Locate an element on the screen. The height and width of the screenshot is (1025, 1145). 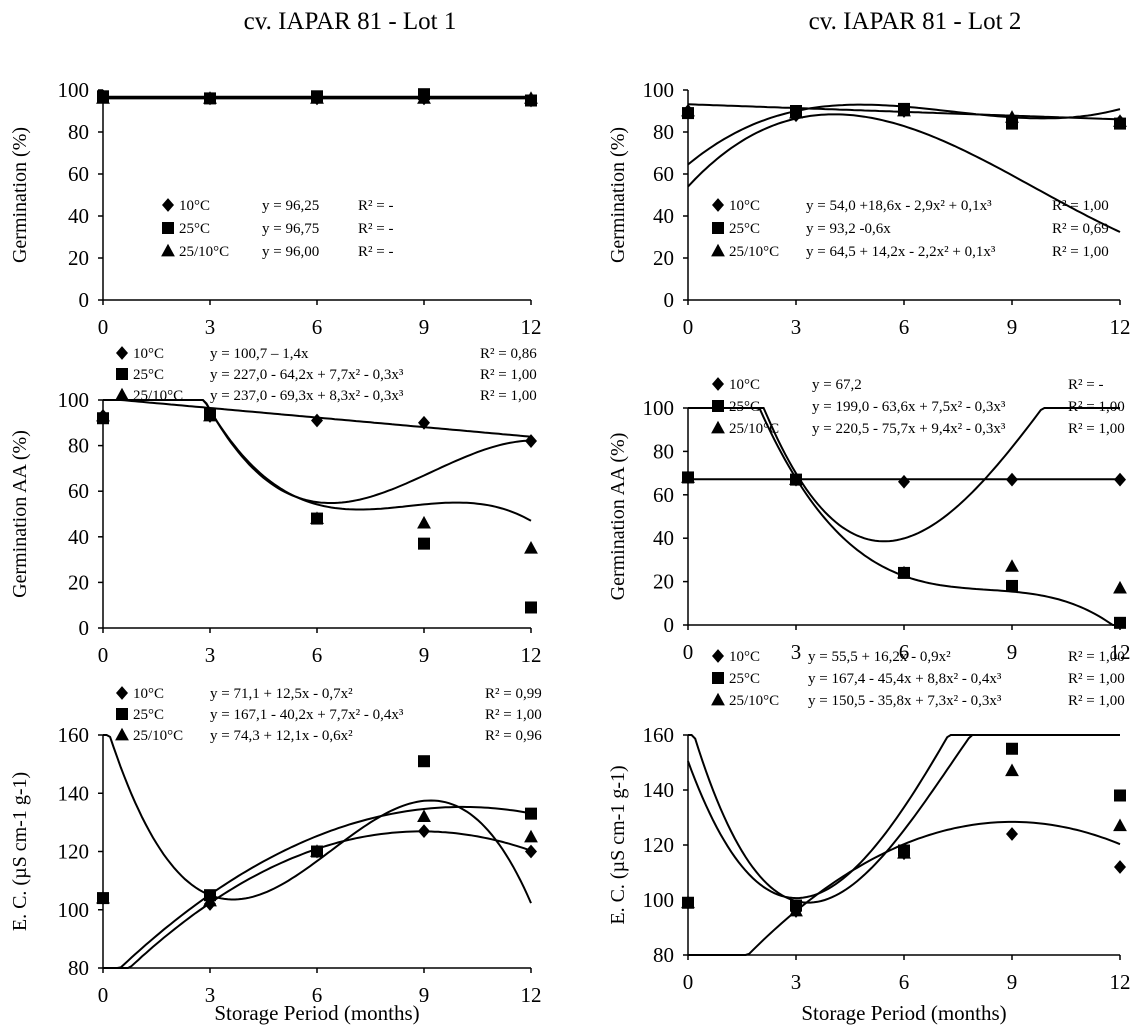
y-axis-label: E. C. (µS cm-1 g-1) is located at coordinates (20, 851).